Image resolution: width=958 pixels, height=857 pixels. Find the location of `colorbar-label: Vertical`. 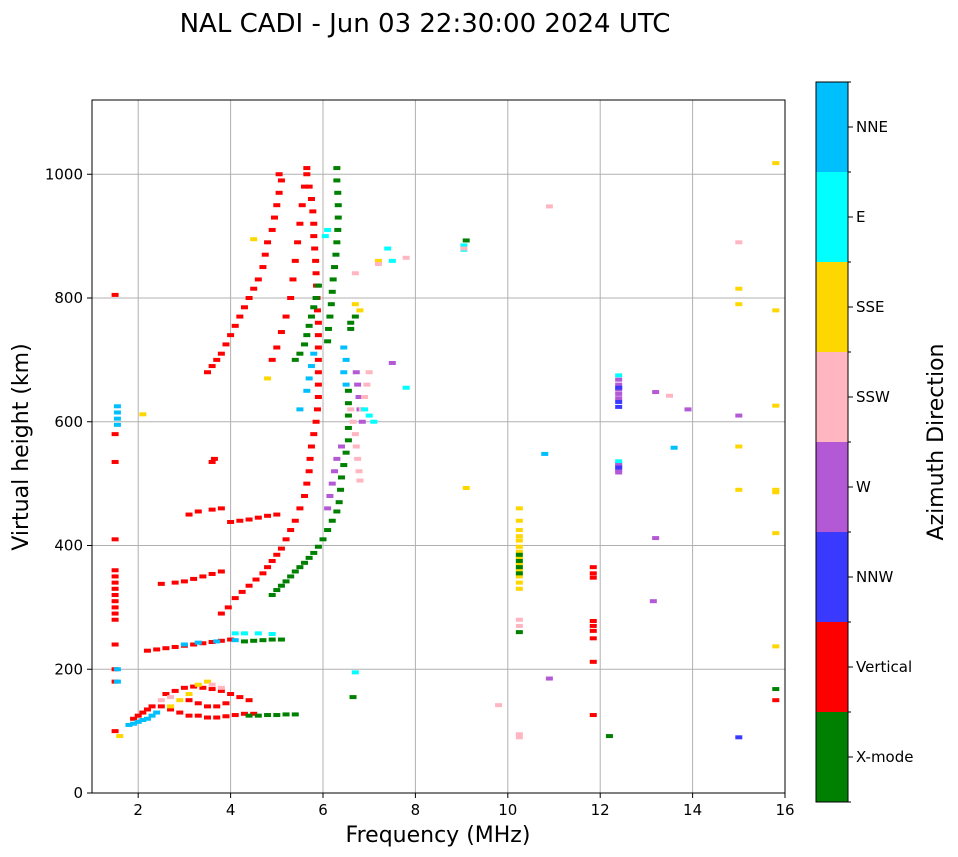

colorbar-label: Vertical is located at coordinates (884, 667).